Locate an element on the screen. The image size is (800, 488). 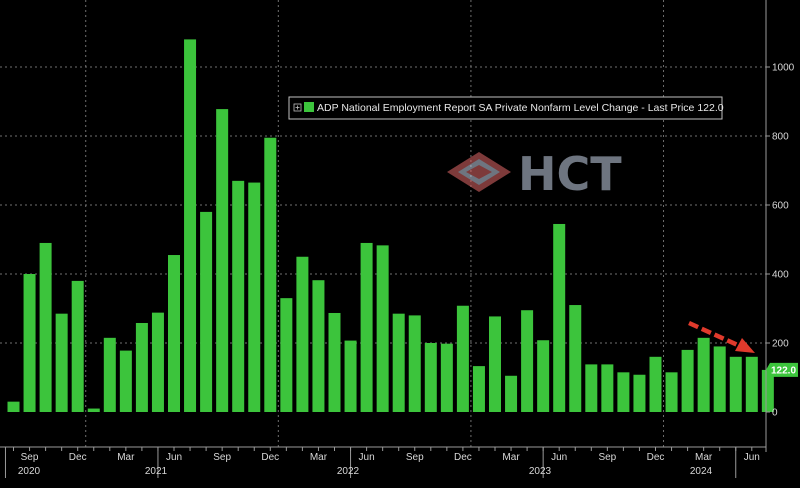
legend-toggle-icon is located at coordinates (297, 107).